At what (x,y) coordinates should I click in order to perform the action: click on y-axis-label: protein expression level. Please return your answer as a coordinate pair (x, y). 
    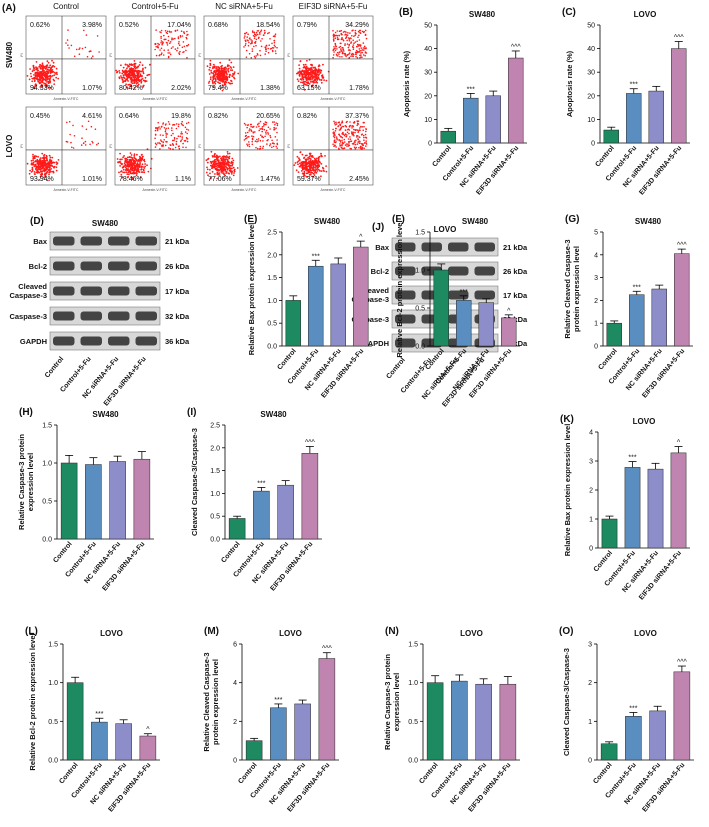
    Looking at the image, I should click on (215, 702).